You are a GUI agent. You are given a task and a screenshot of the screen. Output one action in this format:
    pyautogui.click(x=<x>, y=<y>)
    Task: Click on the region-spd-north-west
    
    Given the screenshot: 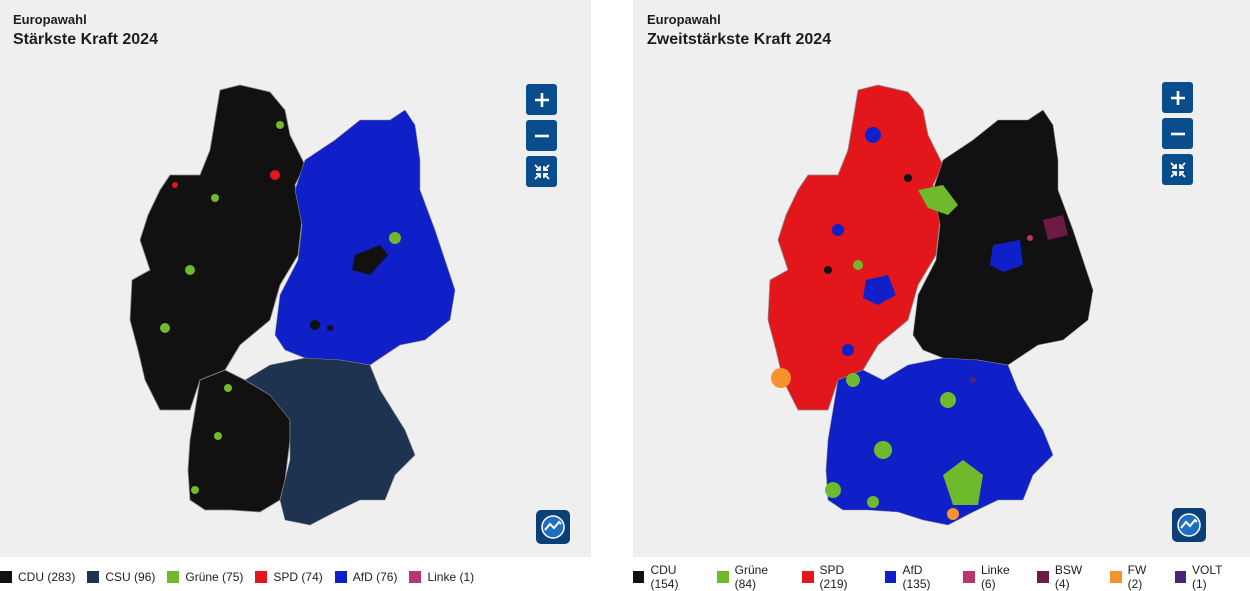 What is the action you would take?
    pyautogui.click(x=855, y=247)
    